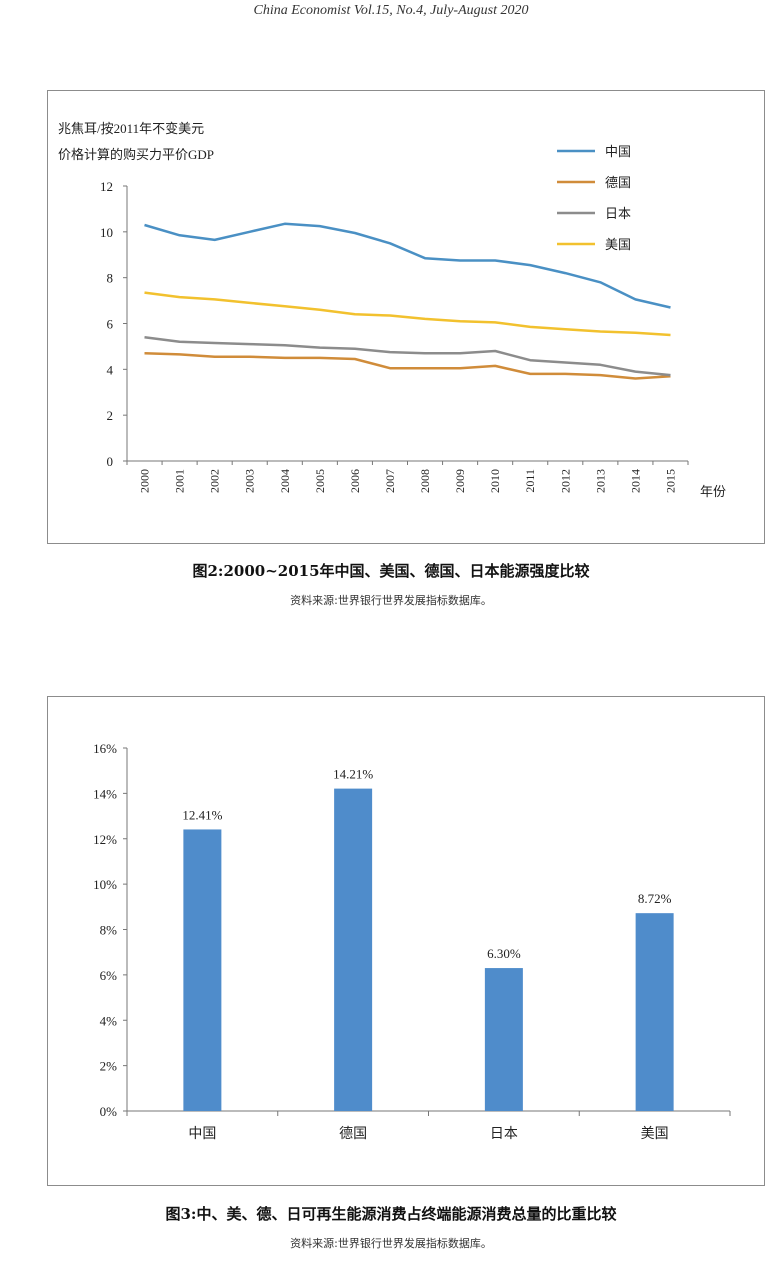  What do you see at coordinates (618, 151) in the screenshot?
I see `legend-label: 中国` at bounding box center [618, 151].